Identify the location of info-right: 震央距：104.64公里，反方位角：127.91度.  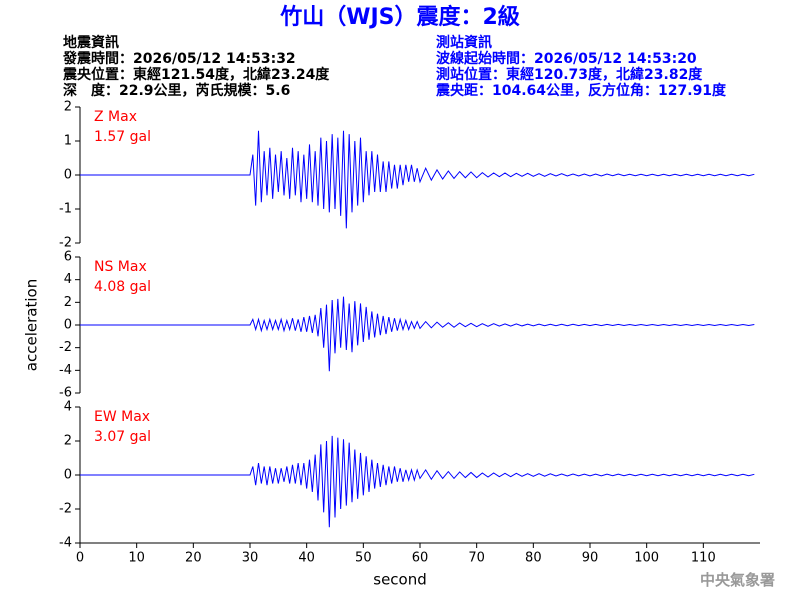
(581, 90).